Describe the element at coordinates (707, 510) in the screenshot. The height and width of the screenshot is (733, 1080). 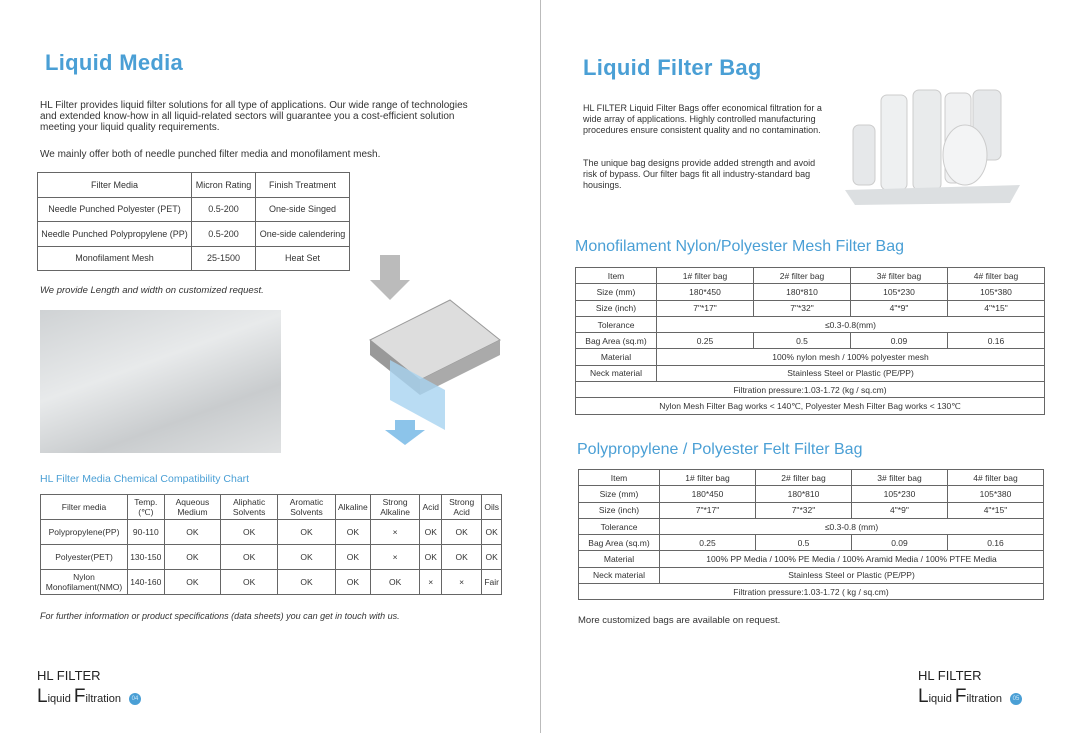
I see `table-cell: 7"*17"` at that location.